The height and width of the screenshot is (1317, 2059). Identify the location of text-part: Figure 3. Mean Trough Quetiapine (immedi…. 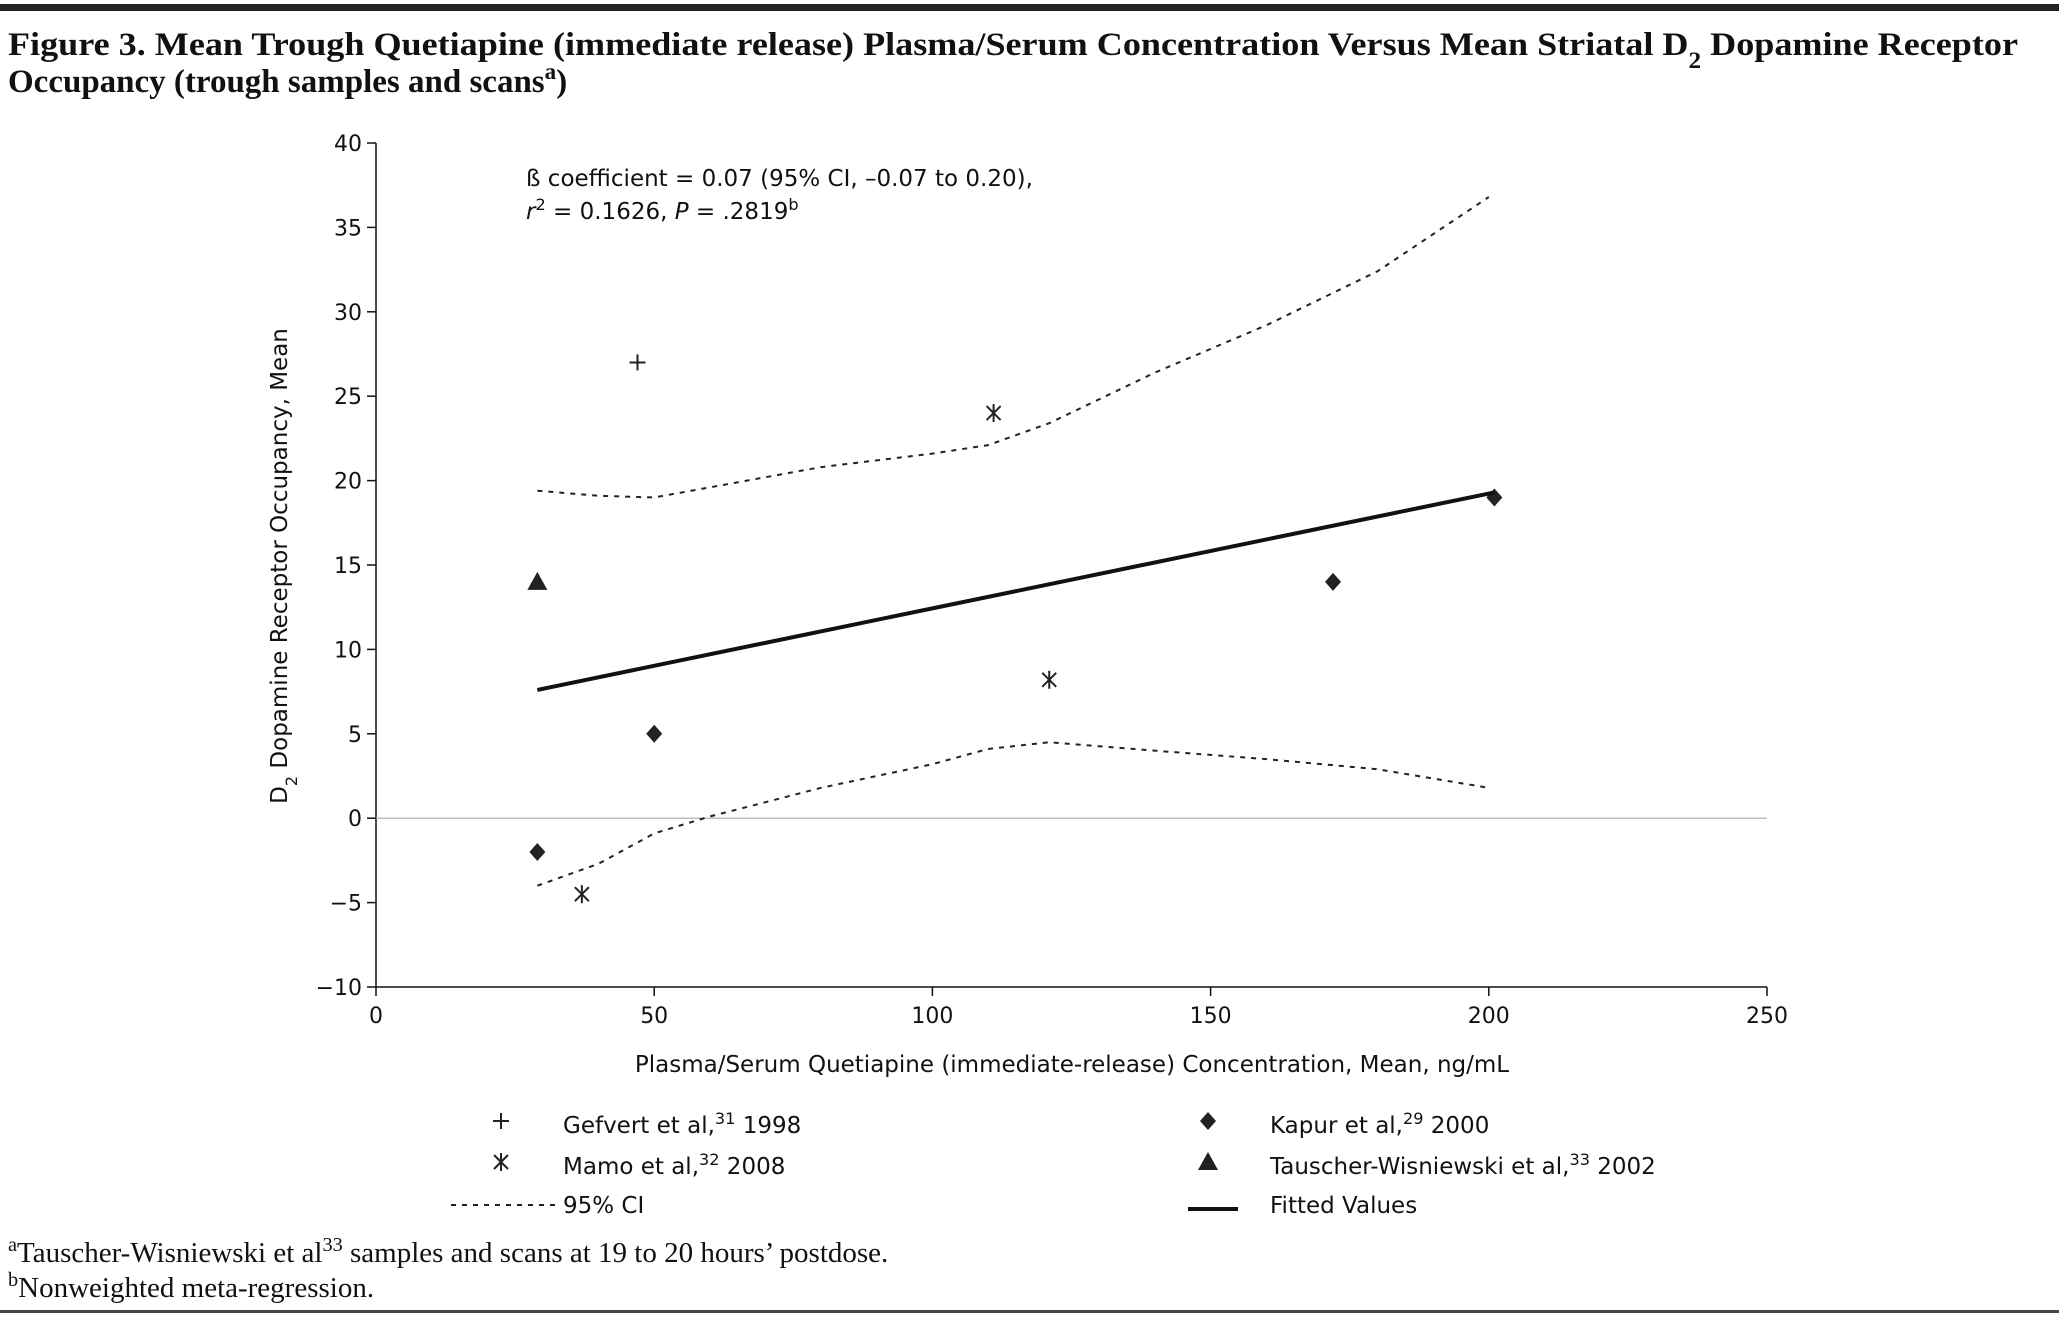
(848, 45).